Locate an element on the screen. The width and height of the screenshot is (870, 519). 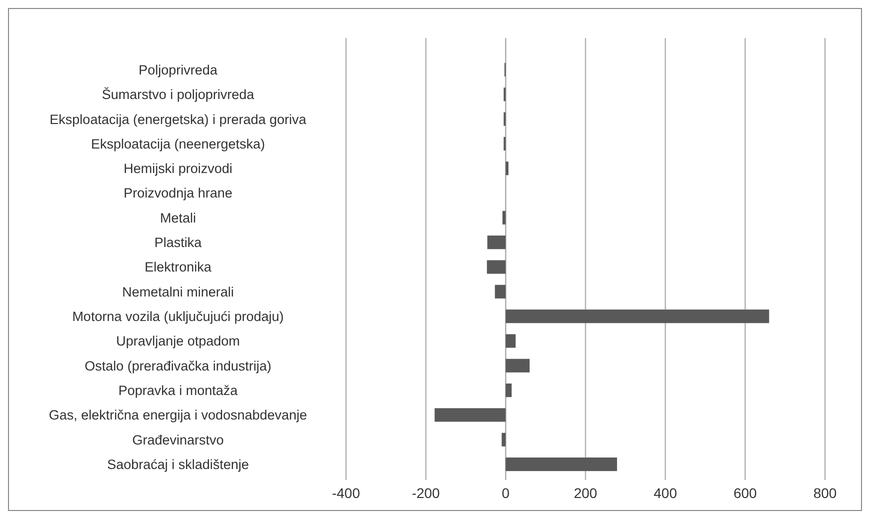
x-tick-label: 200 is located at coordinates (586, 493).